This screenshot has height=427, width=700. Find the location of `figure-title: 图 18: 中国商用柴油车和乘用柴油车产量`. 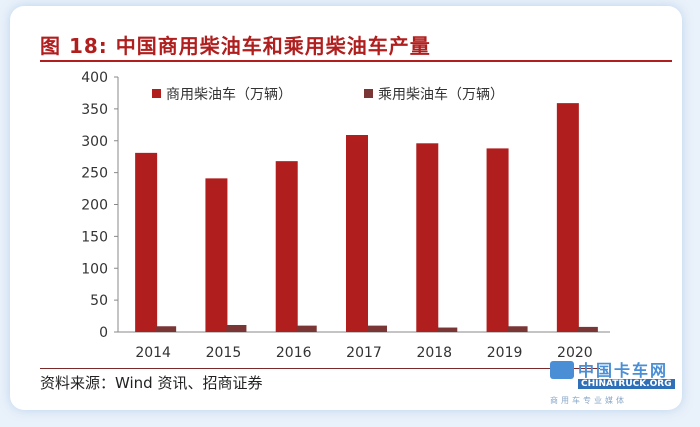

figure-title: 图 18: 中国商用柴油车和乘用柴油车产量 is located at coordinates (235, 46).